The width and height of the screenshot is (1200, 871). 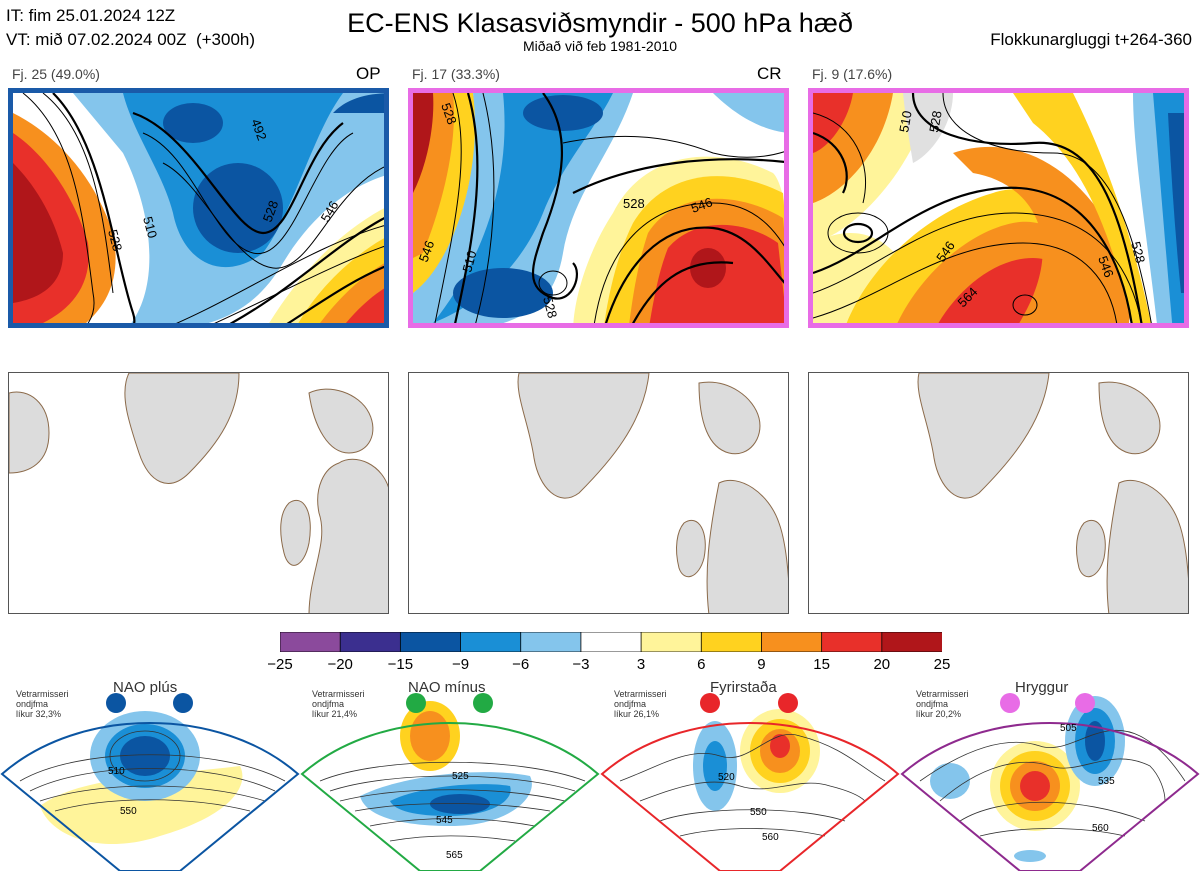 I want to click on contour-label: 520, so click(x=726, y=777).